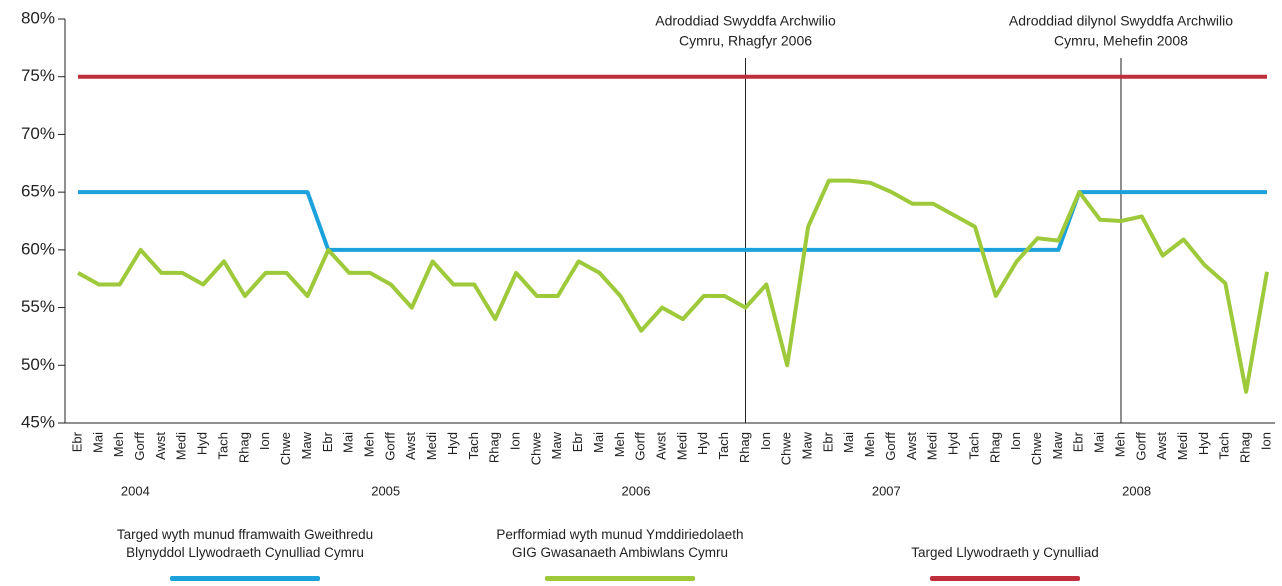 The image size is (1282, 586). I want to click on year-label: 2007, so click(886, 490).